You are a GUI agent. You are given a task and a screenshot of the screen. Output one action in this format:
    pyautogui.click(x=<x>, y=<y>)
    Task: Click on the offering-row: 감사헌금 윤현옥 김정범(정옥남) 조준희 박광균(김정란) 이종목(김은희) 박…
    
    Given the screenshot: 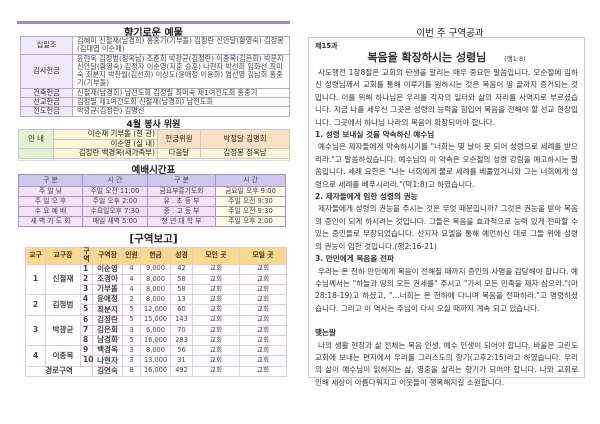 What is the action you would take?
    pyautogui.click(x=155, y=71)
    